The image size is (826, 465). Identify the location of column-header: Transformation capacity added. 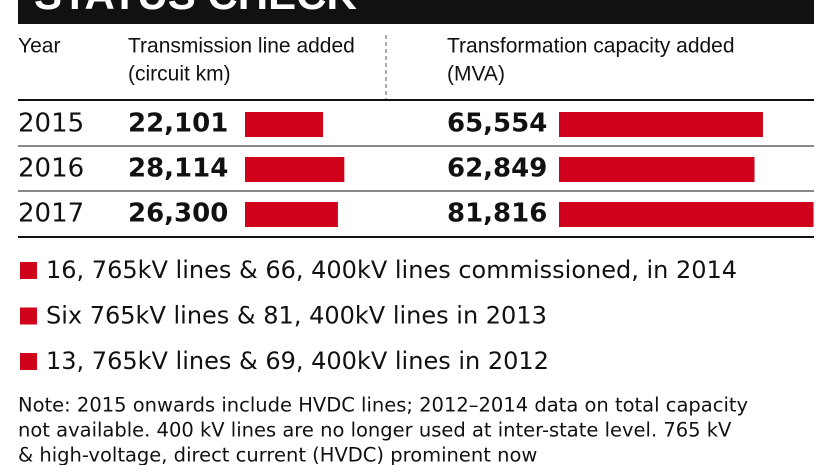
(591, 46).